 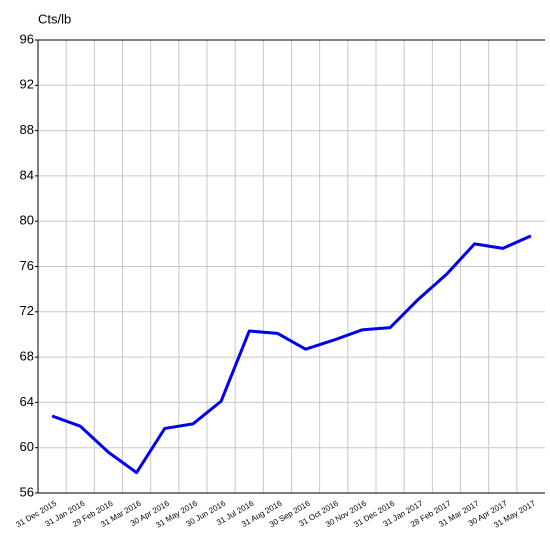 I want to click on y-tick-label: 96, so click(x=27, y=38).